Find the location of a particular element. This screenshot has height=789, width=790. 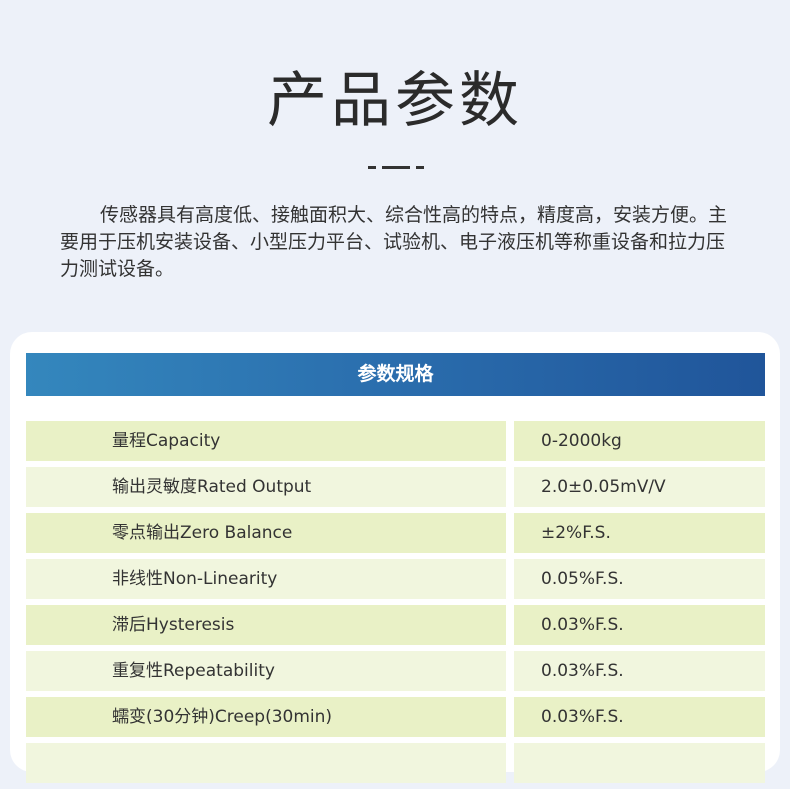

param-value: ±2%F.S. is located at coordinates (639, 533).